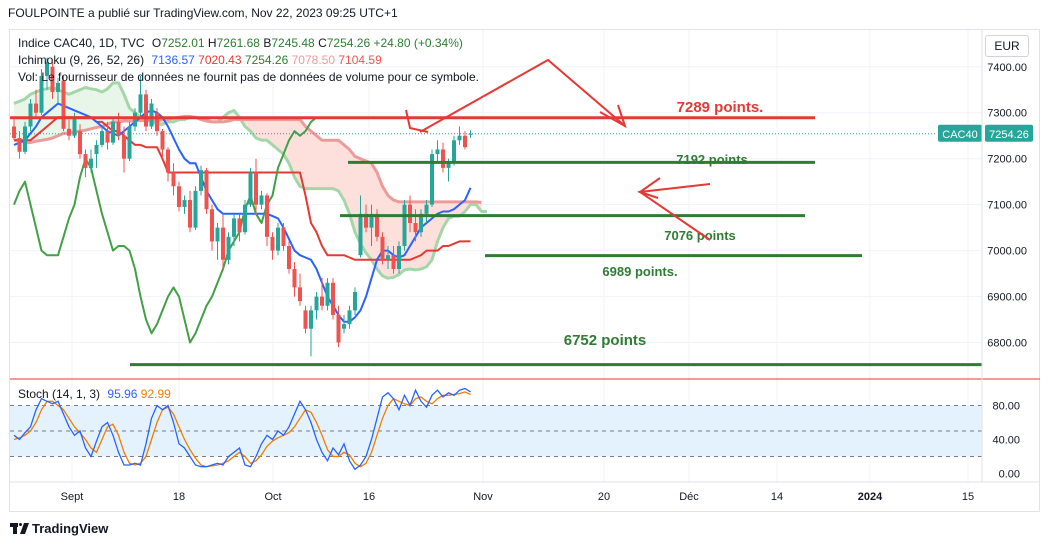 This screenshot has width=1050, height=547. I want to click on stoch-k-line, so click(242, 429).